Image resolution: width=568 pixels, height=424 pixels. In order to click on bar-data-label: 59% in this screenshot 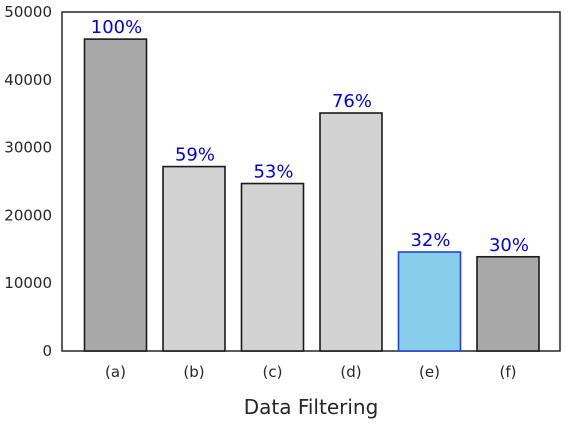, I will do `click(195, 155)`.